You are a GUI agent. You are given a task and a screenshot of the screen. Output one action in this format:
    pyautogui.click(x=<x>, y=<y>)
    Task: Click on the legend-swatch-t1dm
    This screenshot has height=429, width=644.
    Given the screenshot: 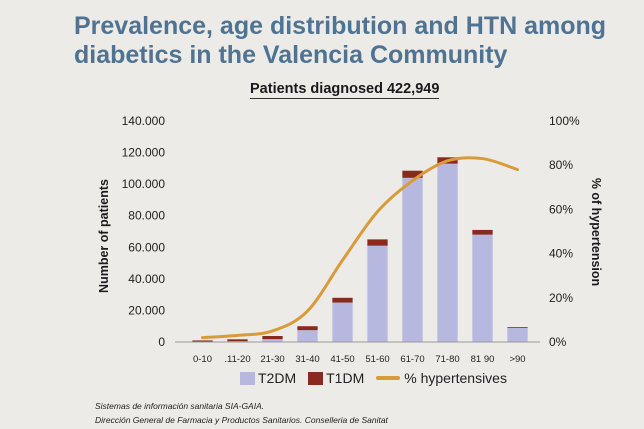 What is the action you would take?
    pyautogui.click(x=316, y=378)
    